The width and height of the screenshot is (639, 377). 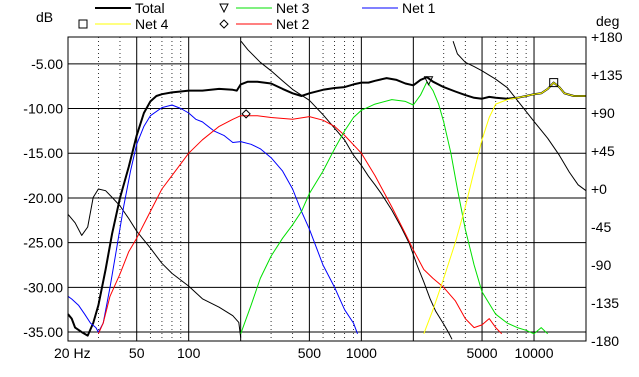 What do you see at coordinates (189, 353) in the screenshot?
I see `x-tick-label: 100` at bounding box center [189, 353].